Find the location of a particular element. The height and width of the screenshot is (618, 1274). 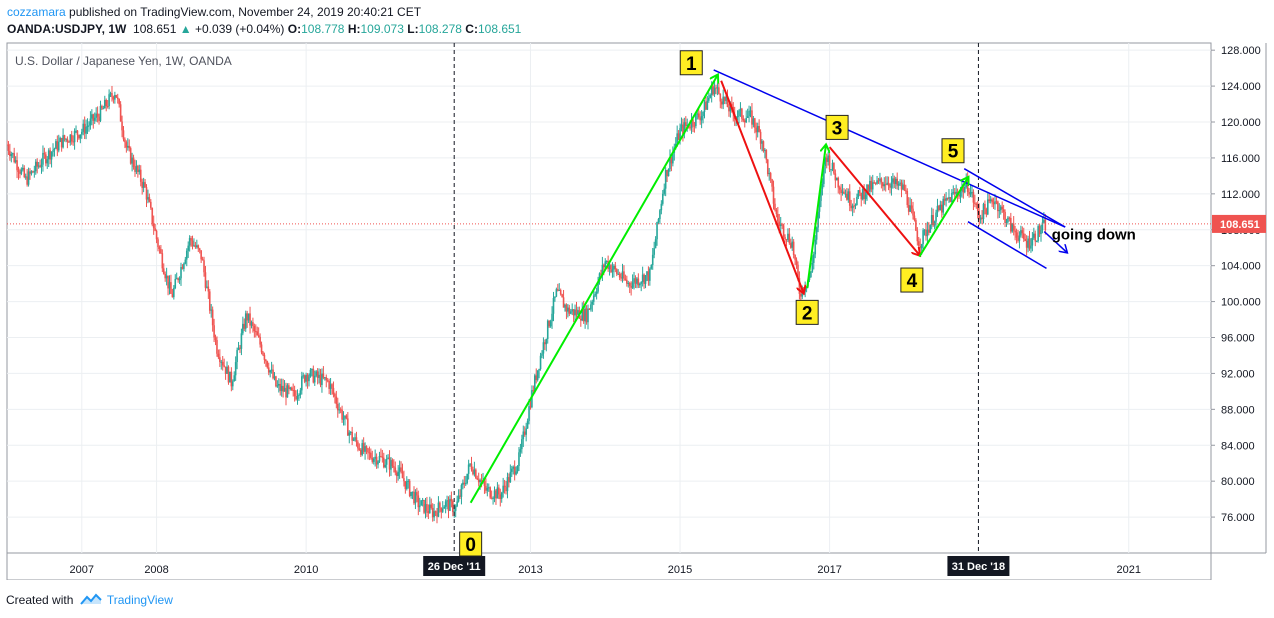

time-axis: 2007 2008 2010 2013 2015 2017 2021 is located at coordinates (605, 570).